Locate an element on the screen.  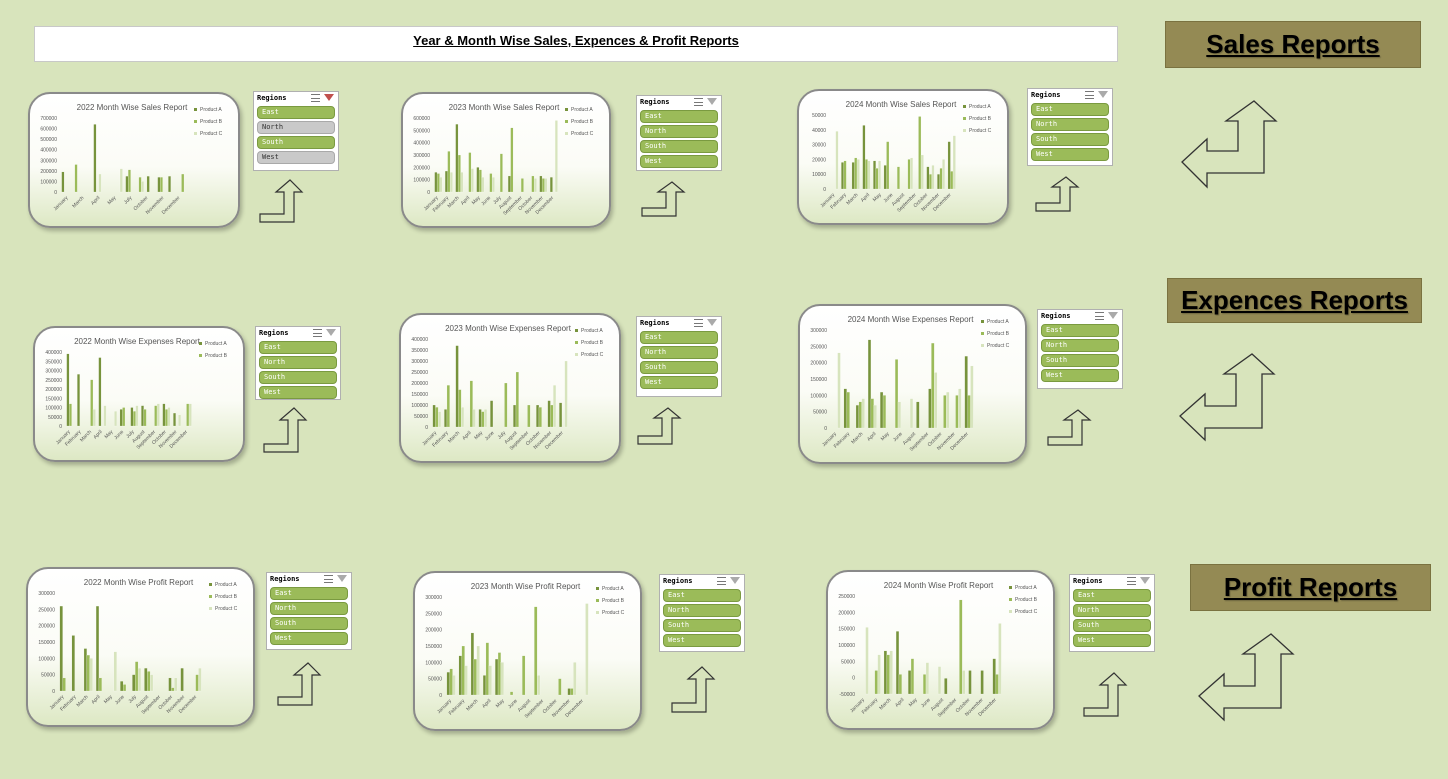
regions-slicer-expenses-2022: Regions East North South West is located at coordinates (298, 363).